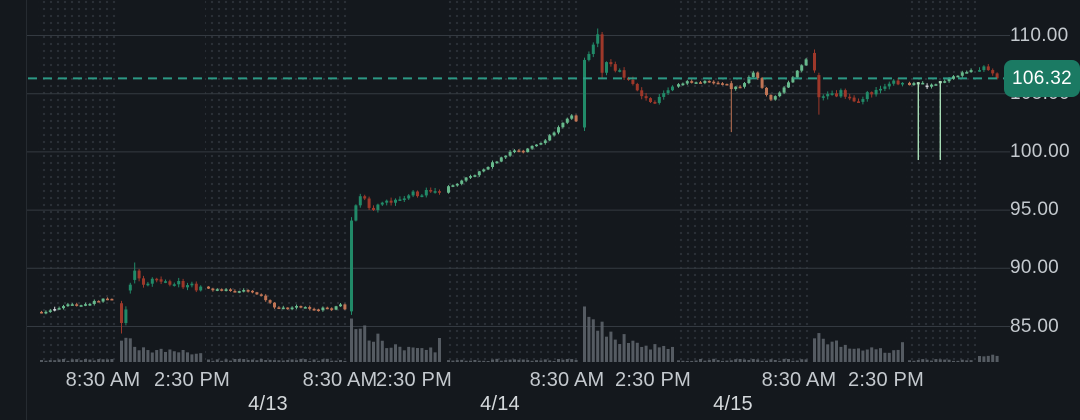 This screenshot has width=1080, height=420. Describe the element at coordinates (78, 181) in the screenshot. I see `extended-hours-region` at that location.